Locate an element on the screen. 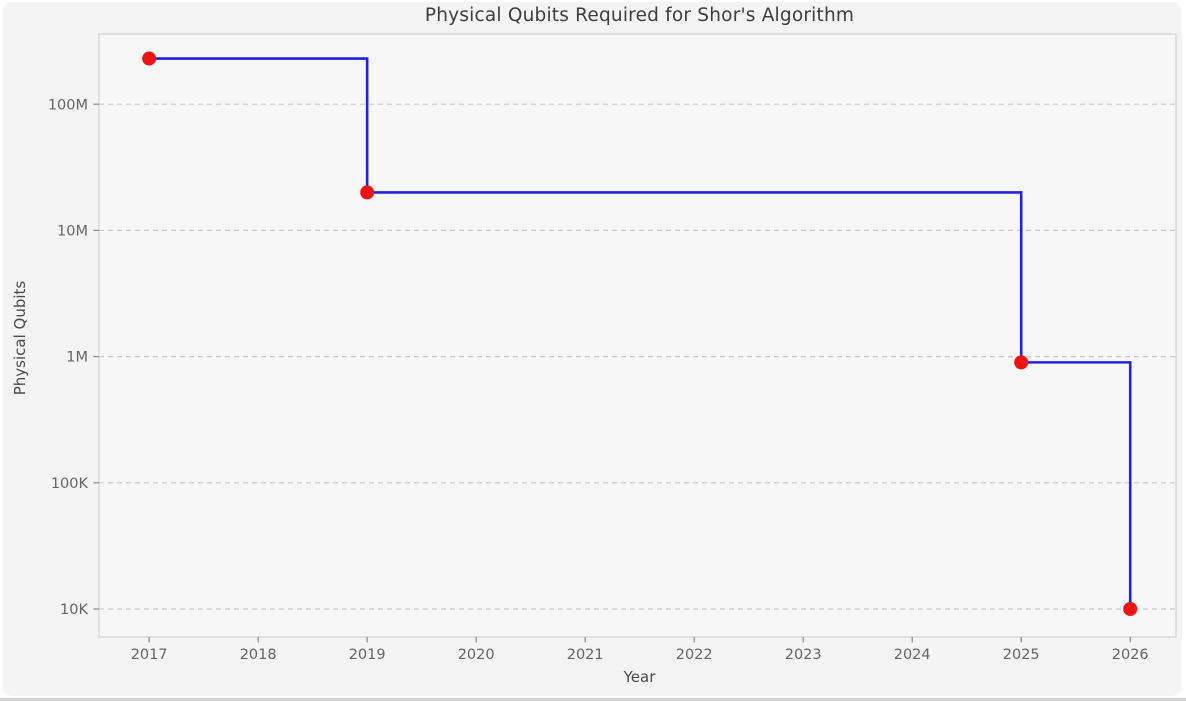 This screenshot has width=1186, height=701. data-point-marker-2025 is located at coordinates (1021, 362).